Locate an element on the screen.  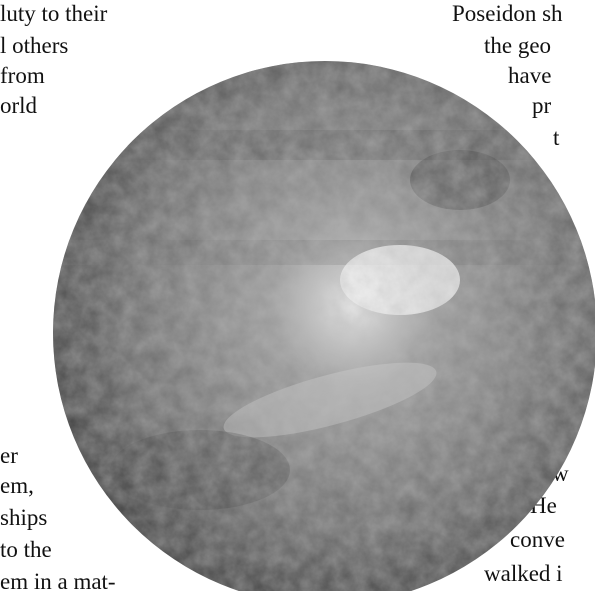
text-line: conve is located at coordinates (537, 539).